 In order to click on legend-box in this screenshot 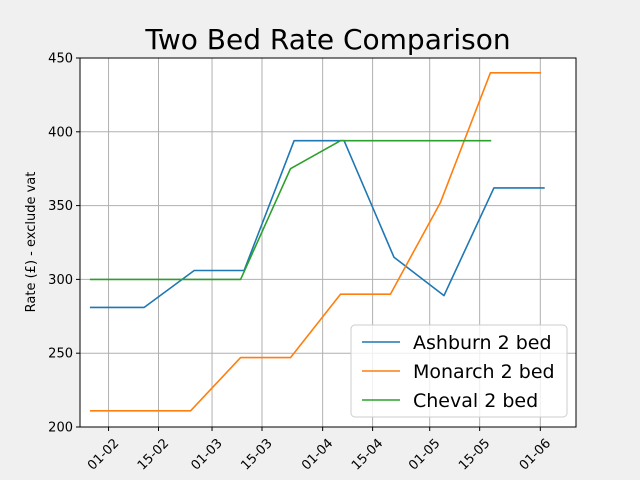, I will do `click(459, 371)`.